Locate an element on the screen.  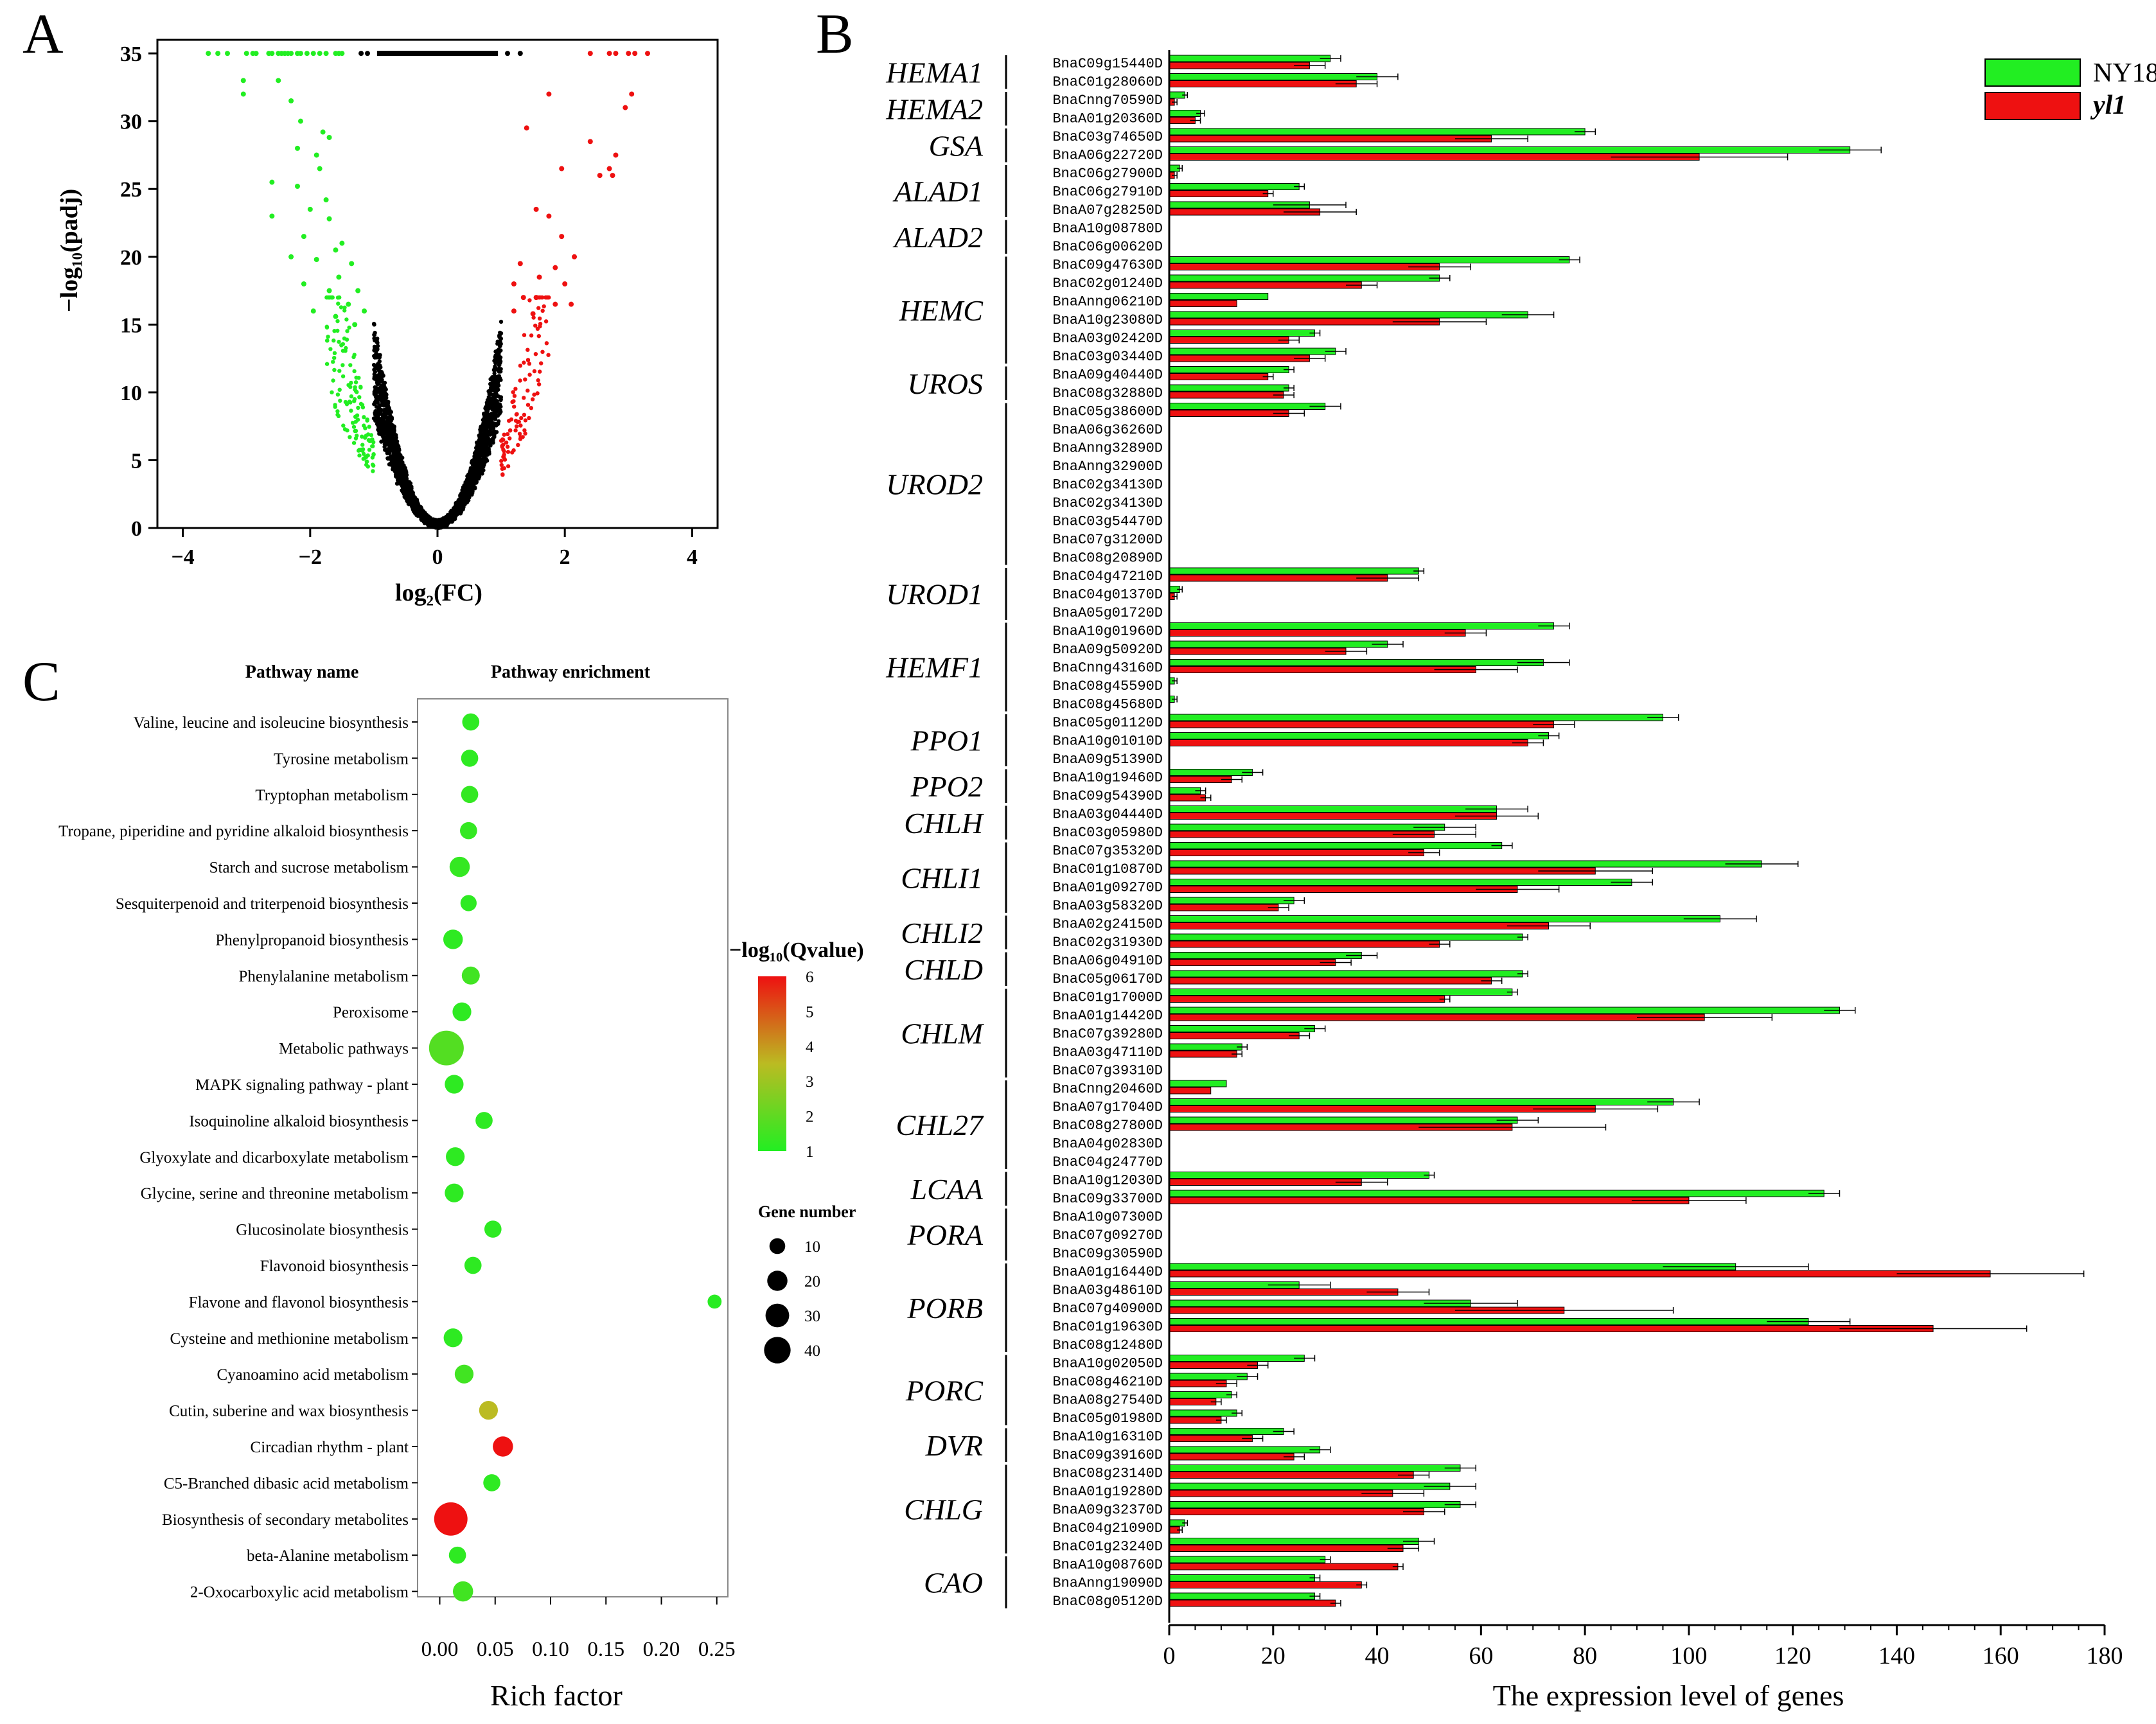
gene-label: BnaA06g36260D is located at coordinates (1107, 430).